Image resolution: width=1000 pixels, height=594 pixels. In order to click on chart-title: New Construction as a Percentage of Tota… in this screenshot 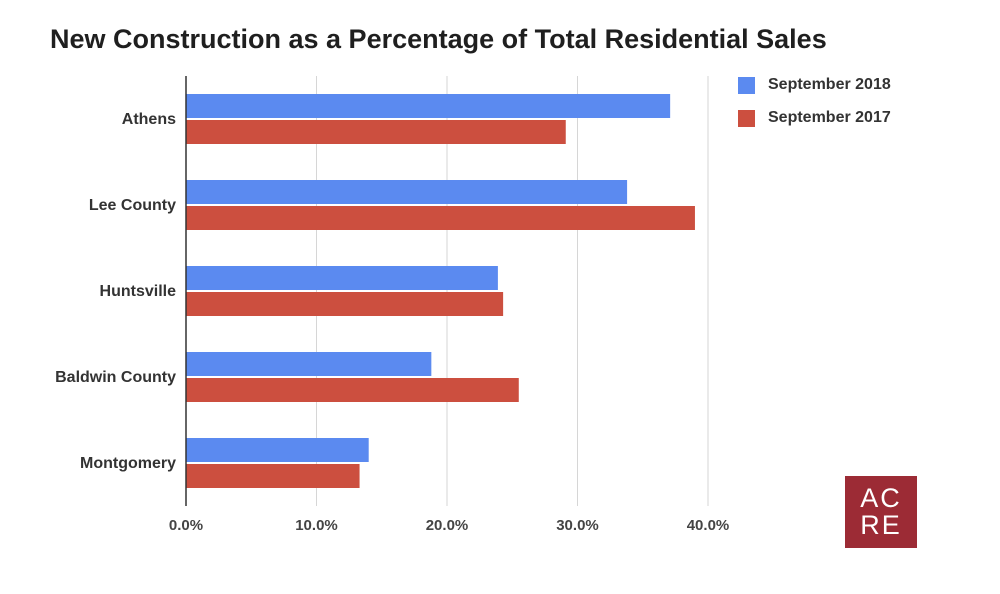, I will do `click(438, 39)`.